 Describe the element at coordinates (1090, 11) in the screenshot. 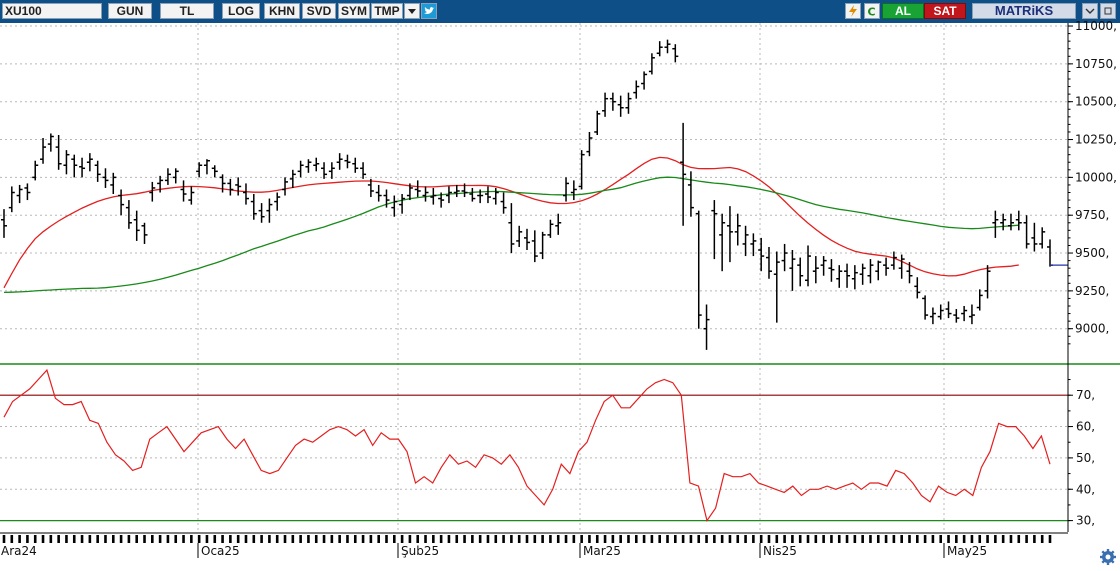

I see `chevron-down-icon` at that location.